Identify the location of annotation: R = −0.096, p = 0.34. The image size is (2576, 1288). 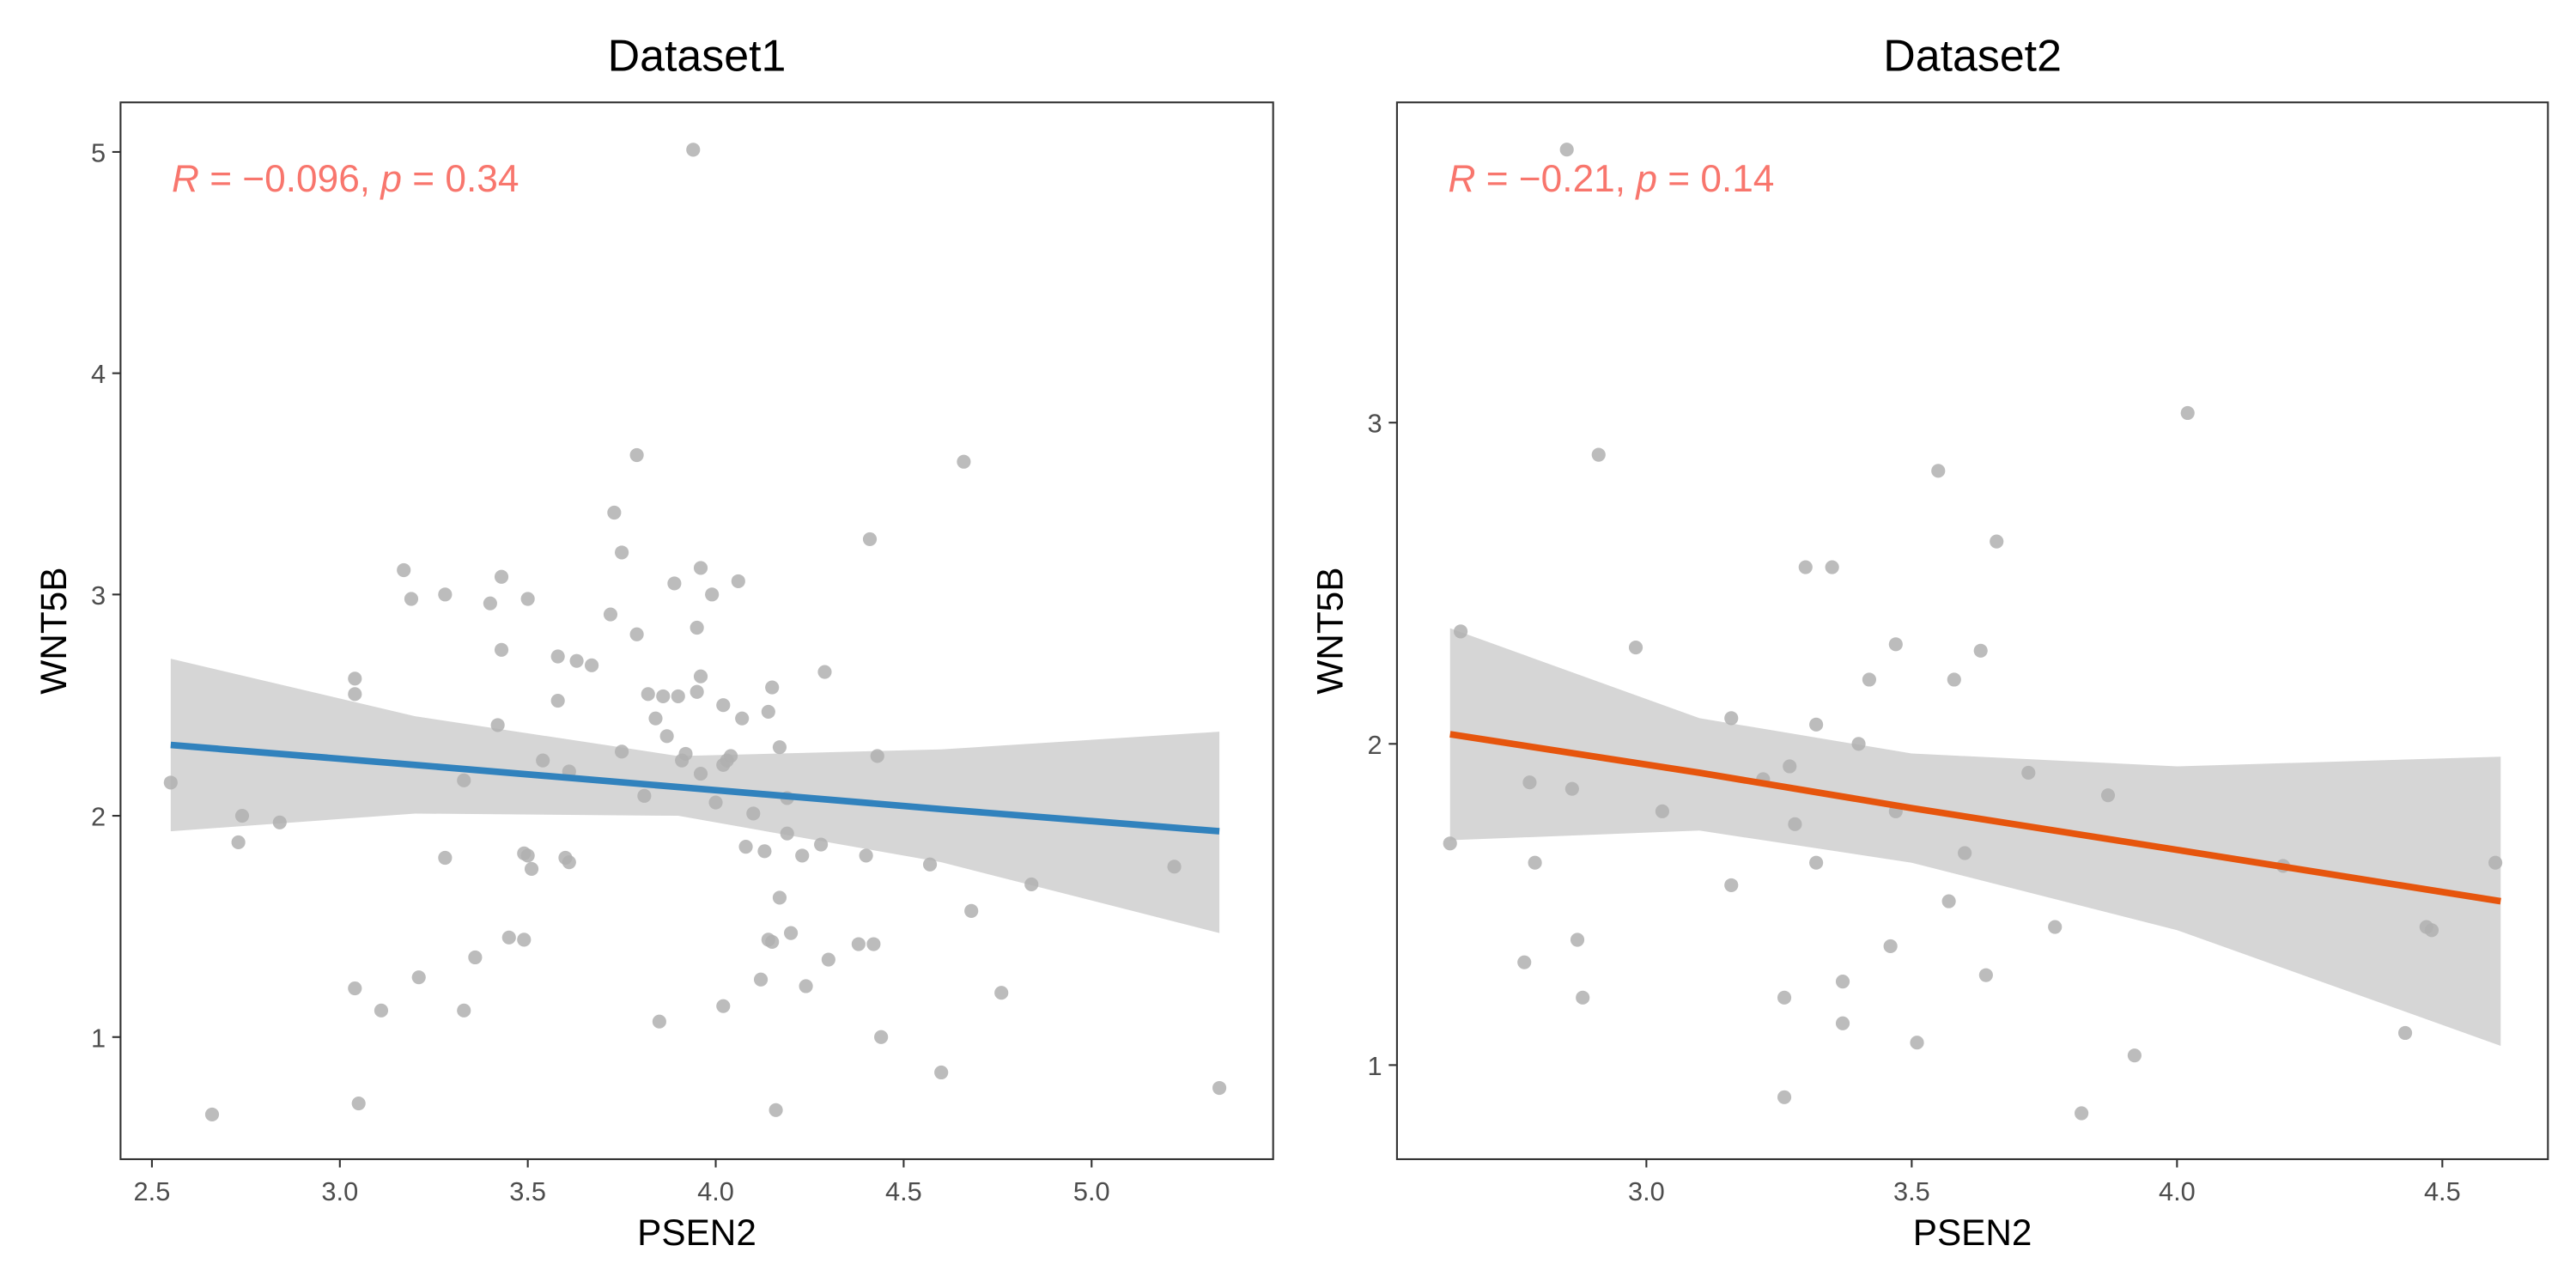
(345, 179).